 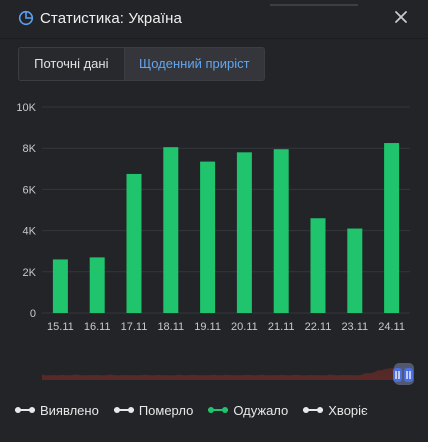 What do you see at coordinates (30, 149) in the screenshot?
I see `y-tick-label: 8K` at bounding box center [30, 149].